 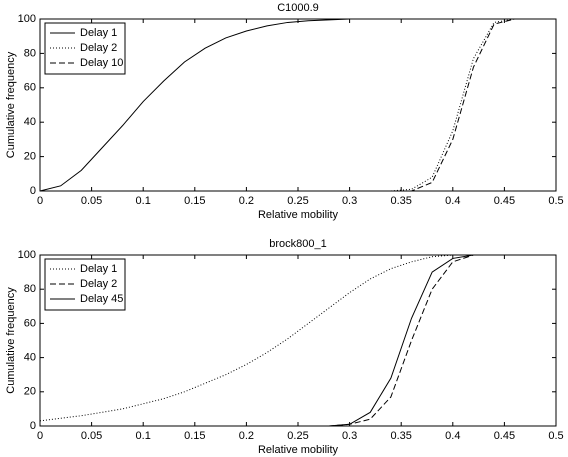 What do you see at coordinates (298, 244) in the screenshot?
I see `chart-title: brock800_1` at bounding box center [298, 244].